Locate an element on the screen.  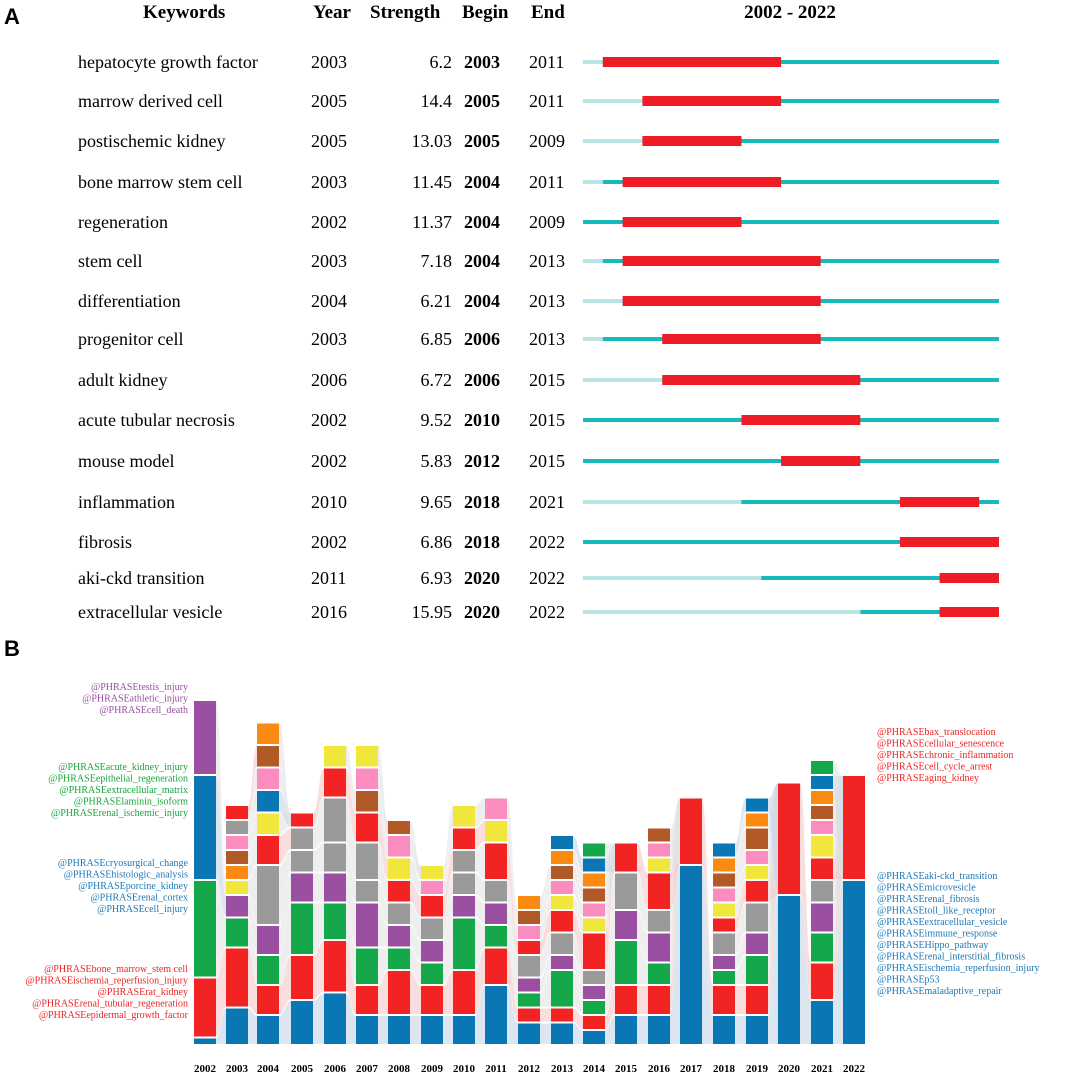
keyword-label: marrow derived cell is located at coordinates (150, 101).